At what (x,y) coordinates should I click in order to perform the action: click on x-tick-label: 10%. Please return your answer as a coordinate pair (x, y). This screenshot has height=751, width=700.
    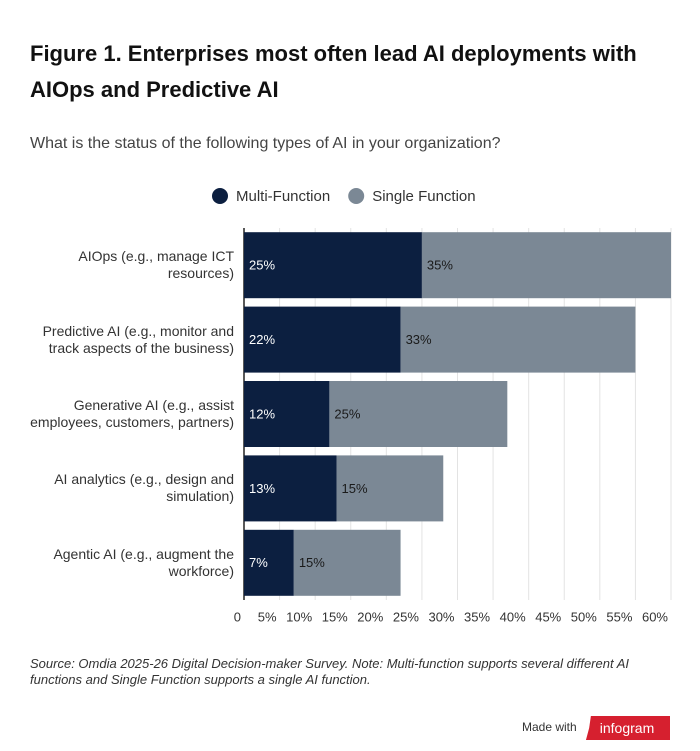
    Looking at the image, I should click on (299, 616).